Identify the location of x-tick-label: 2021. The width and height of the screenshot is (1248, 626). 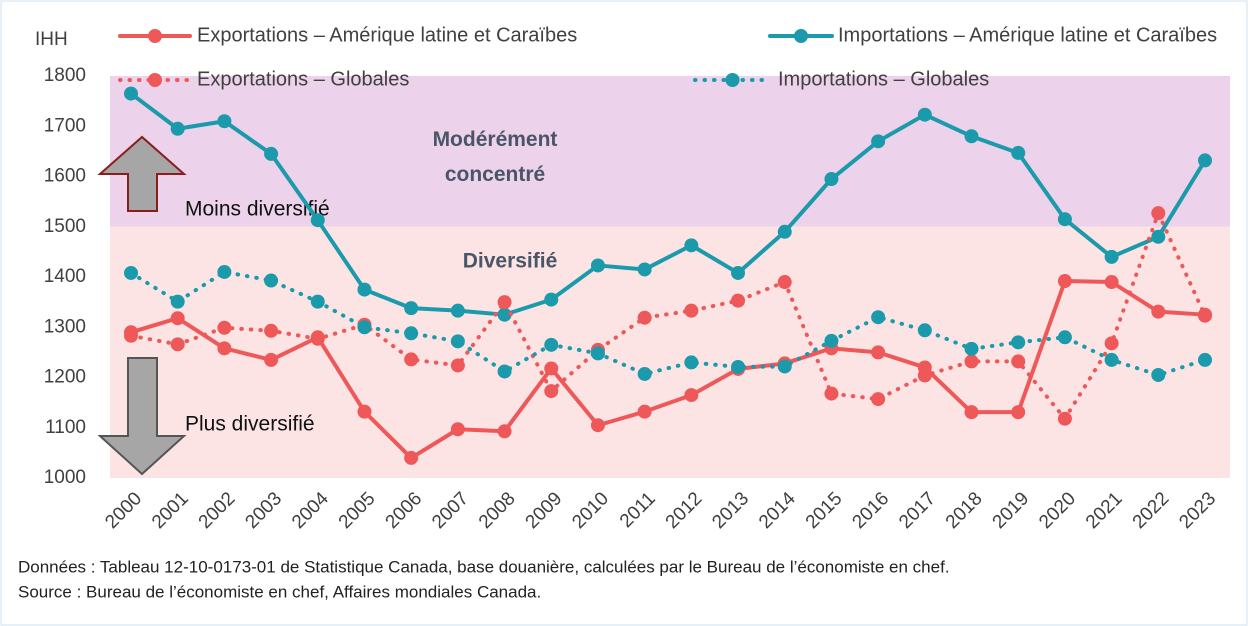
(1104, 510).